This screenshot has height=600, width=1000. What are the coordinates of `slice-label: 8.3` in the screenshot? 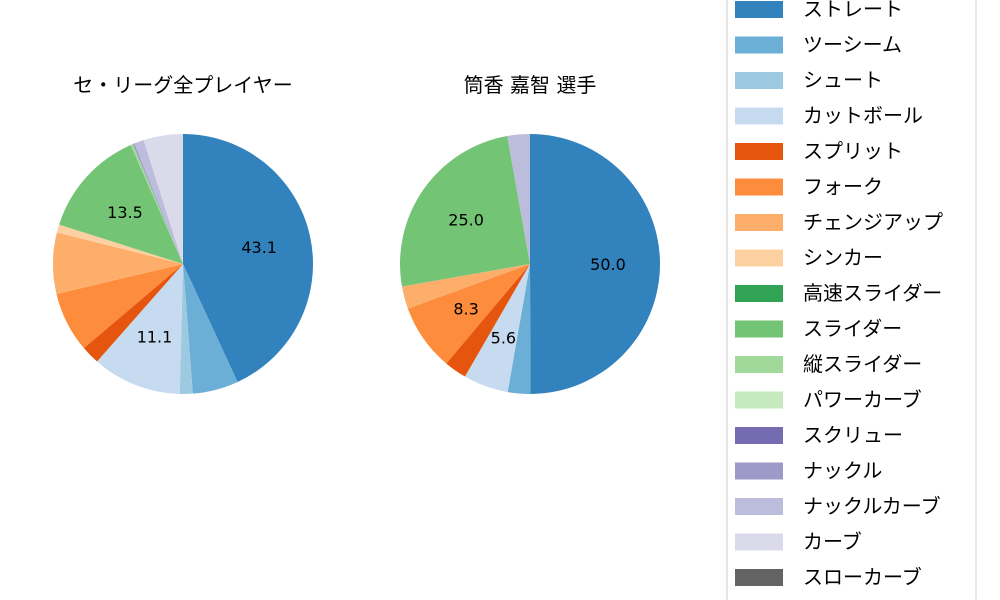 It's located at (465, 309).